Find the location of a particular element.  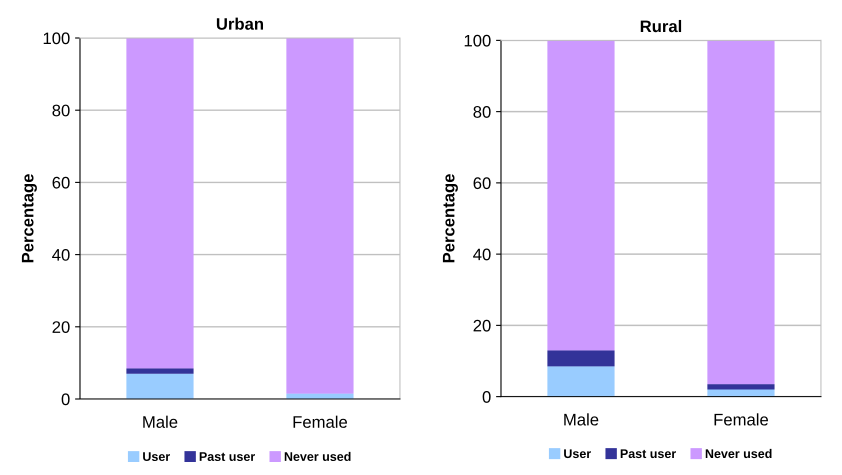

chart-title: Urban is located at coordinates (240, 24).